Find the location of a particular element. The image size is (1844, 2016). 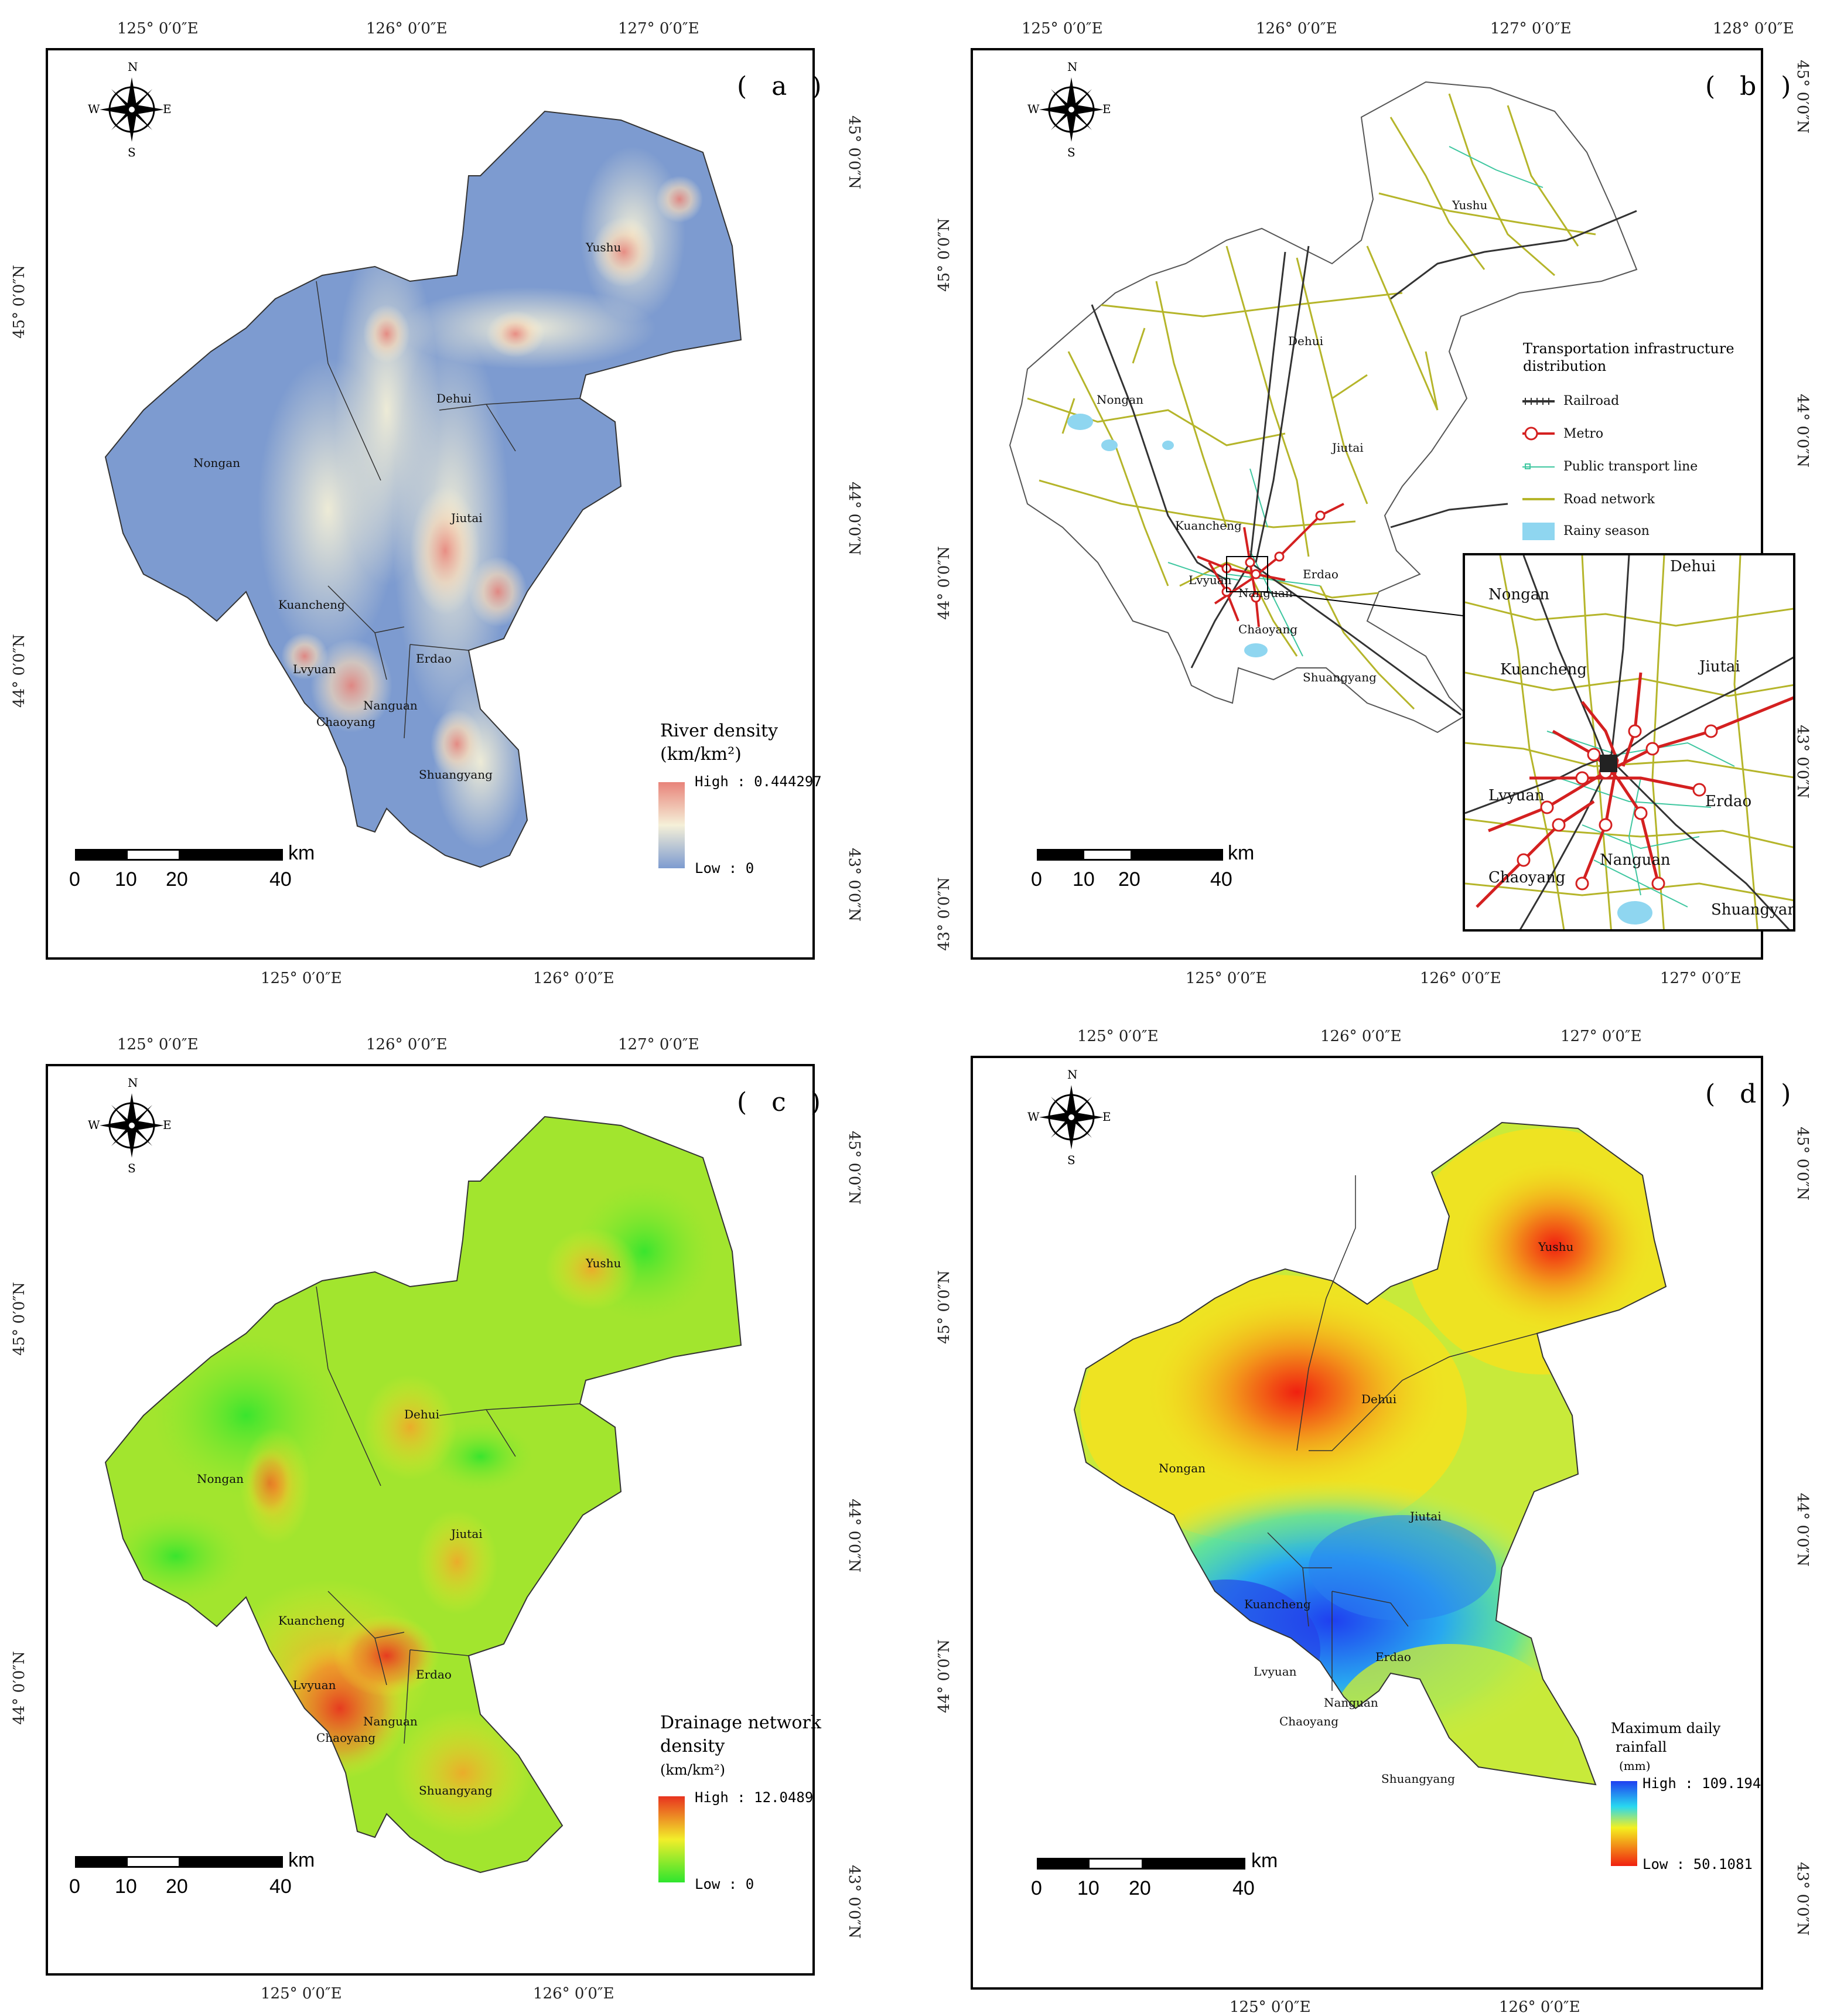

scale-0-a: 0 is located at coordinates (74, 879).